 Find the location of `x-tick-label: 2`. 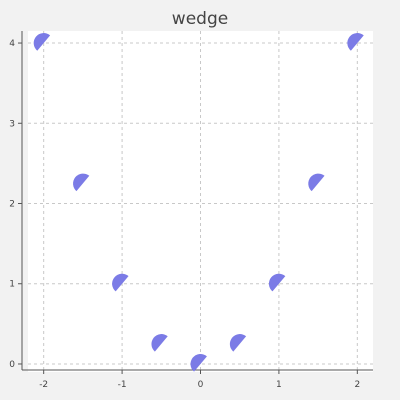

x-tick-label: 2 is located at coordinates (357, 385).